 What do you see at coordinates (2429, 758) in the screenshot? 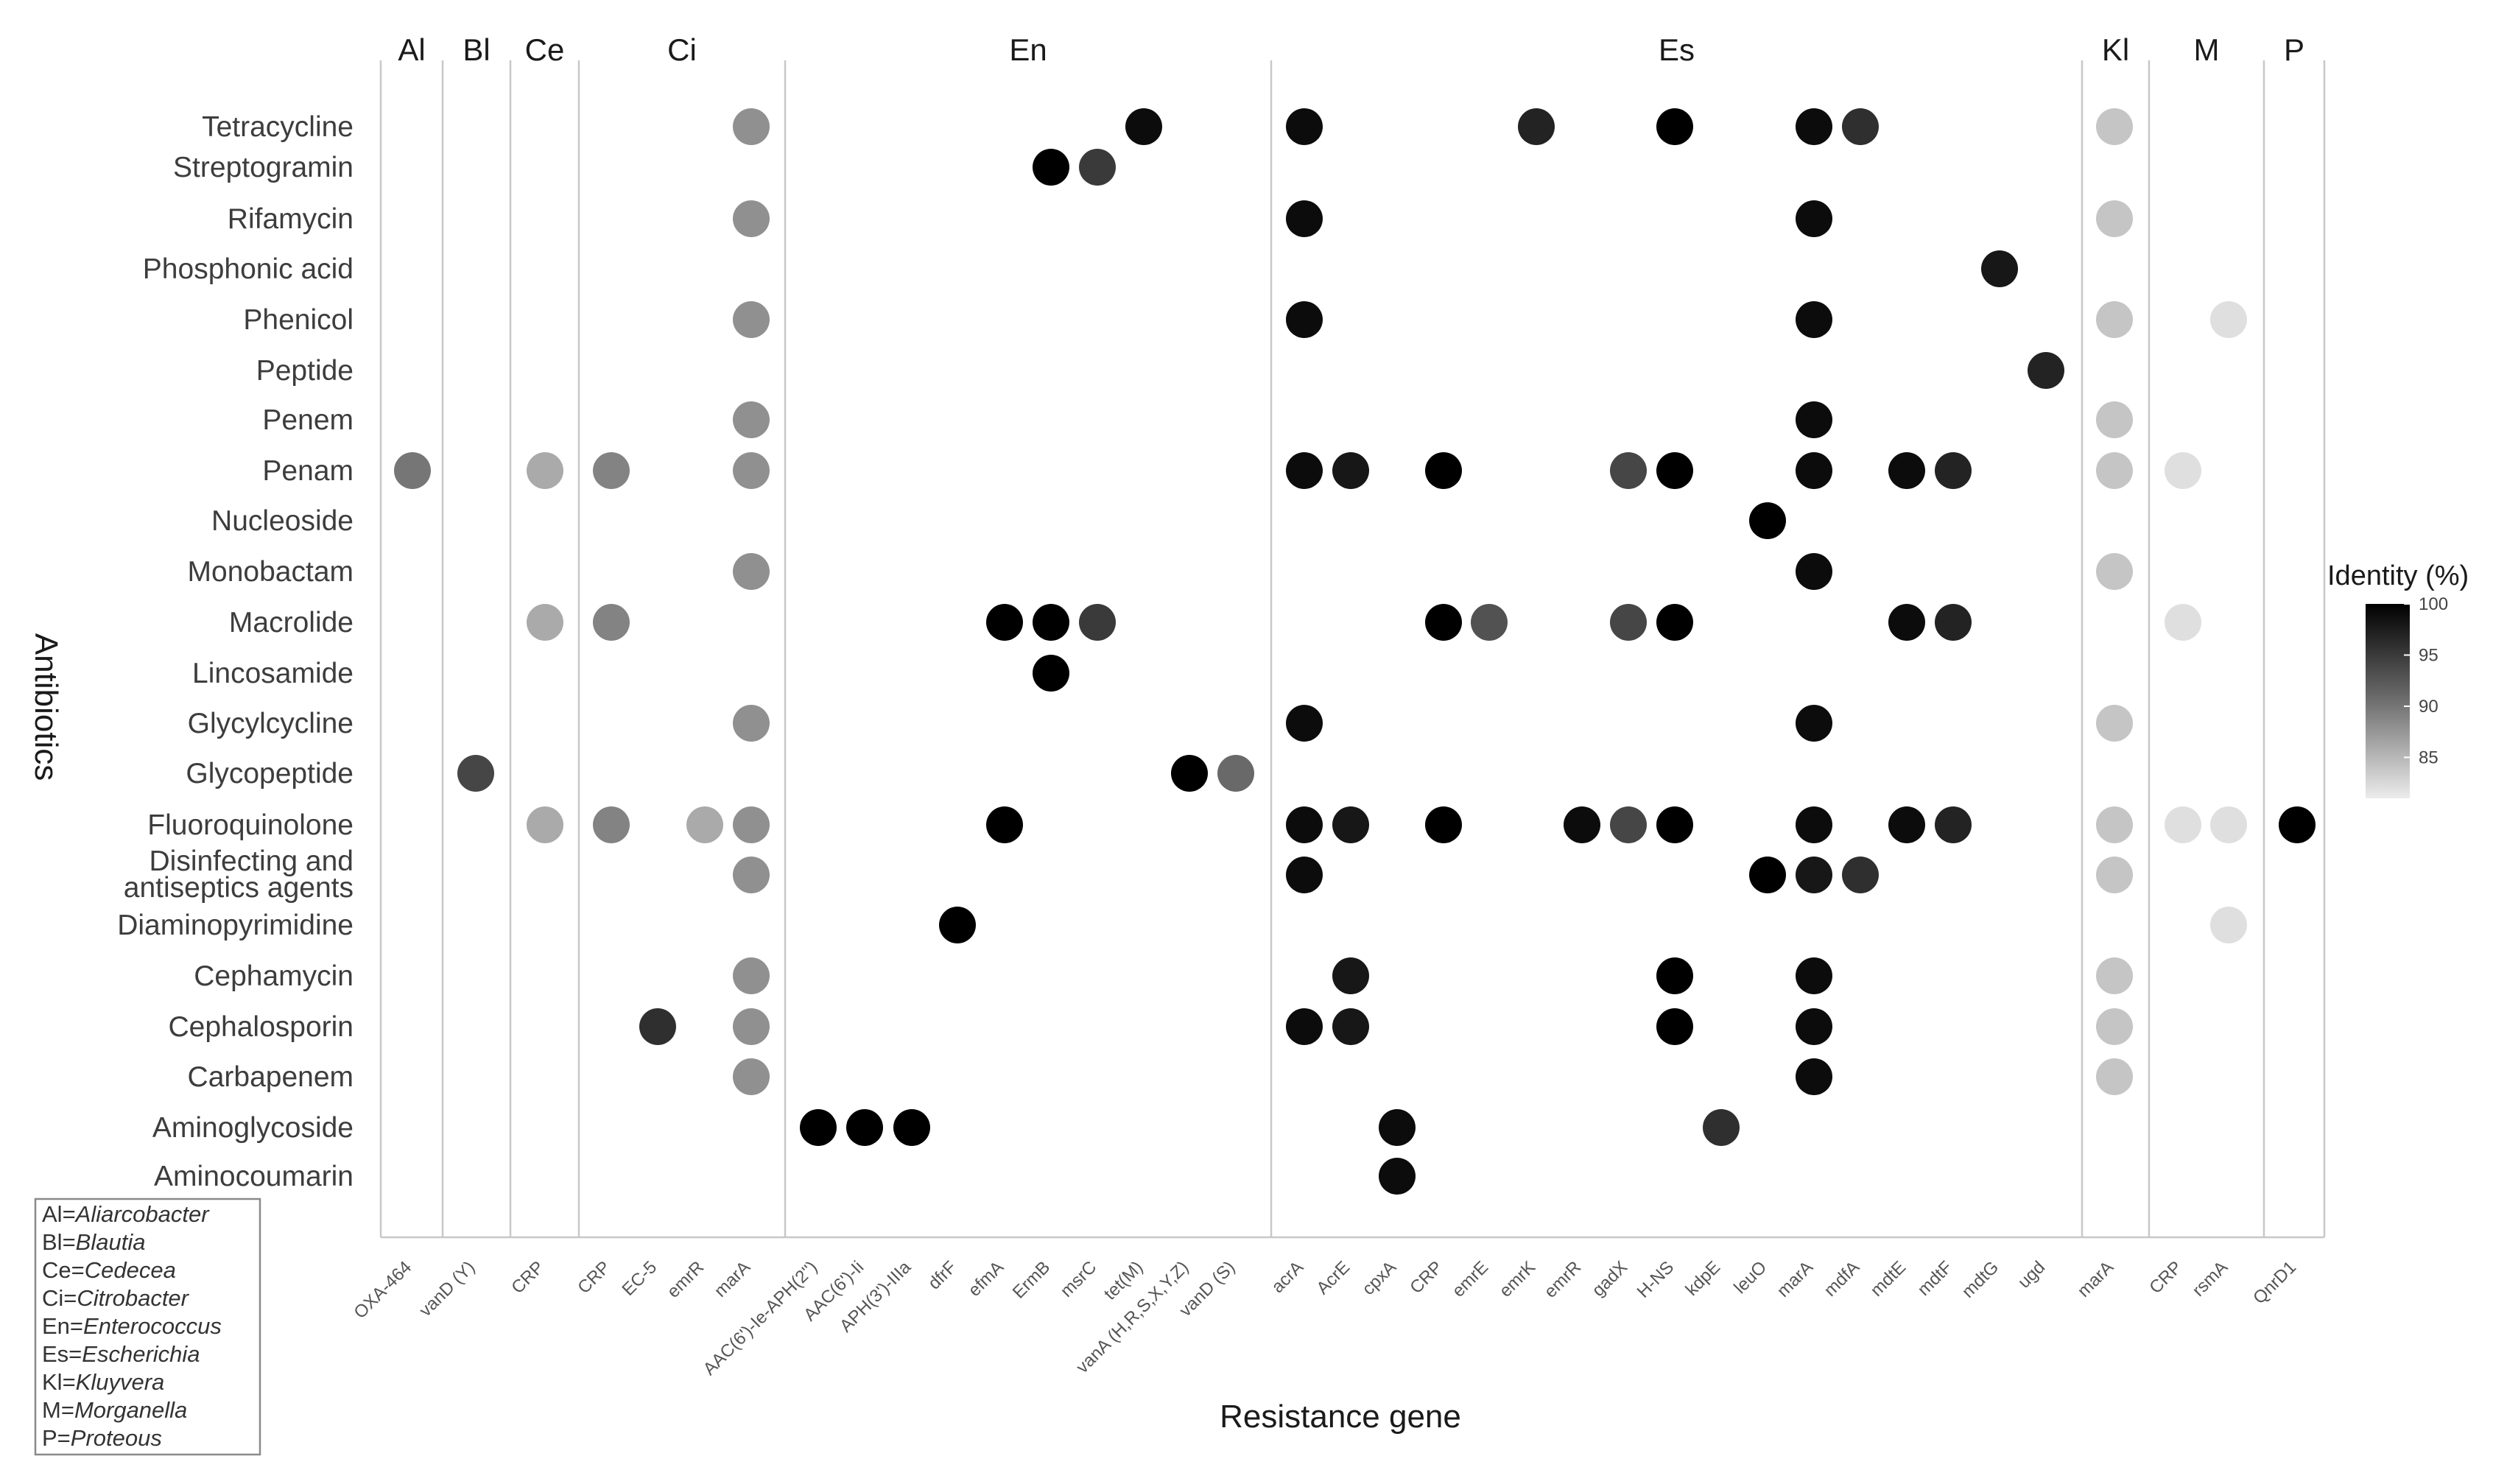
I see `legend-tick-label-85: 85` at bounding box center [2429, 758].